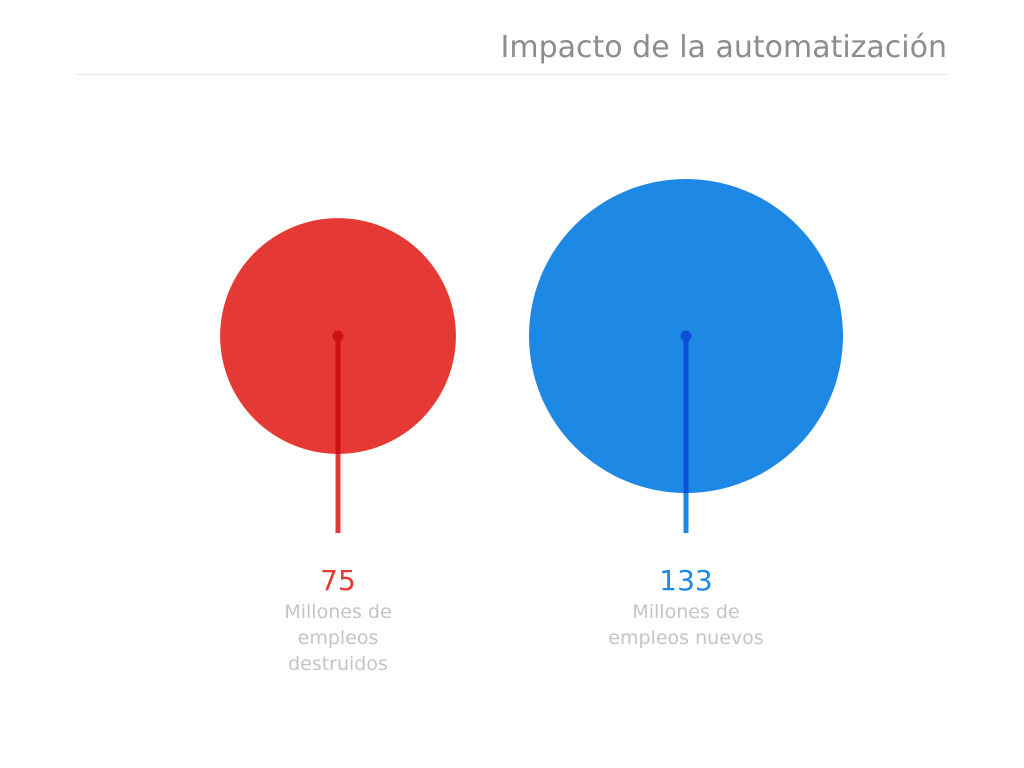  I want to click on value-label: 75, so click(338, 580).